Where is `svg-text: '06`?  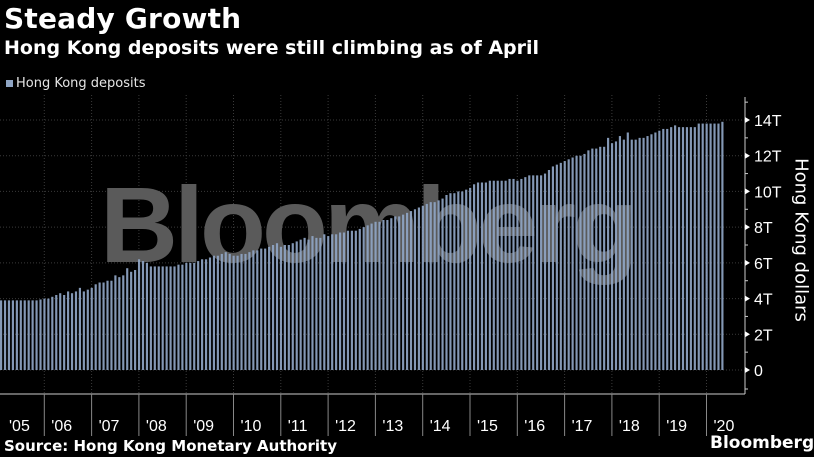 svg-text: '06 is located at coordinates (61, 426).